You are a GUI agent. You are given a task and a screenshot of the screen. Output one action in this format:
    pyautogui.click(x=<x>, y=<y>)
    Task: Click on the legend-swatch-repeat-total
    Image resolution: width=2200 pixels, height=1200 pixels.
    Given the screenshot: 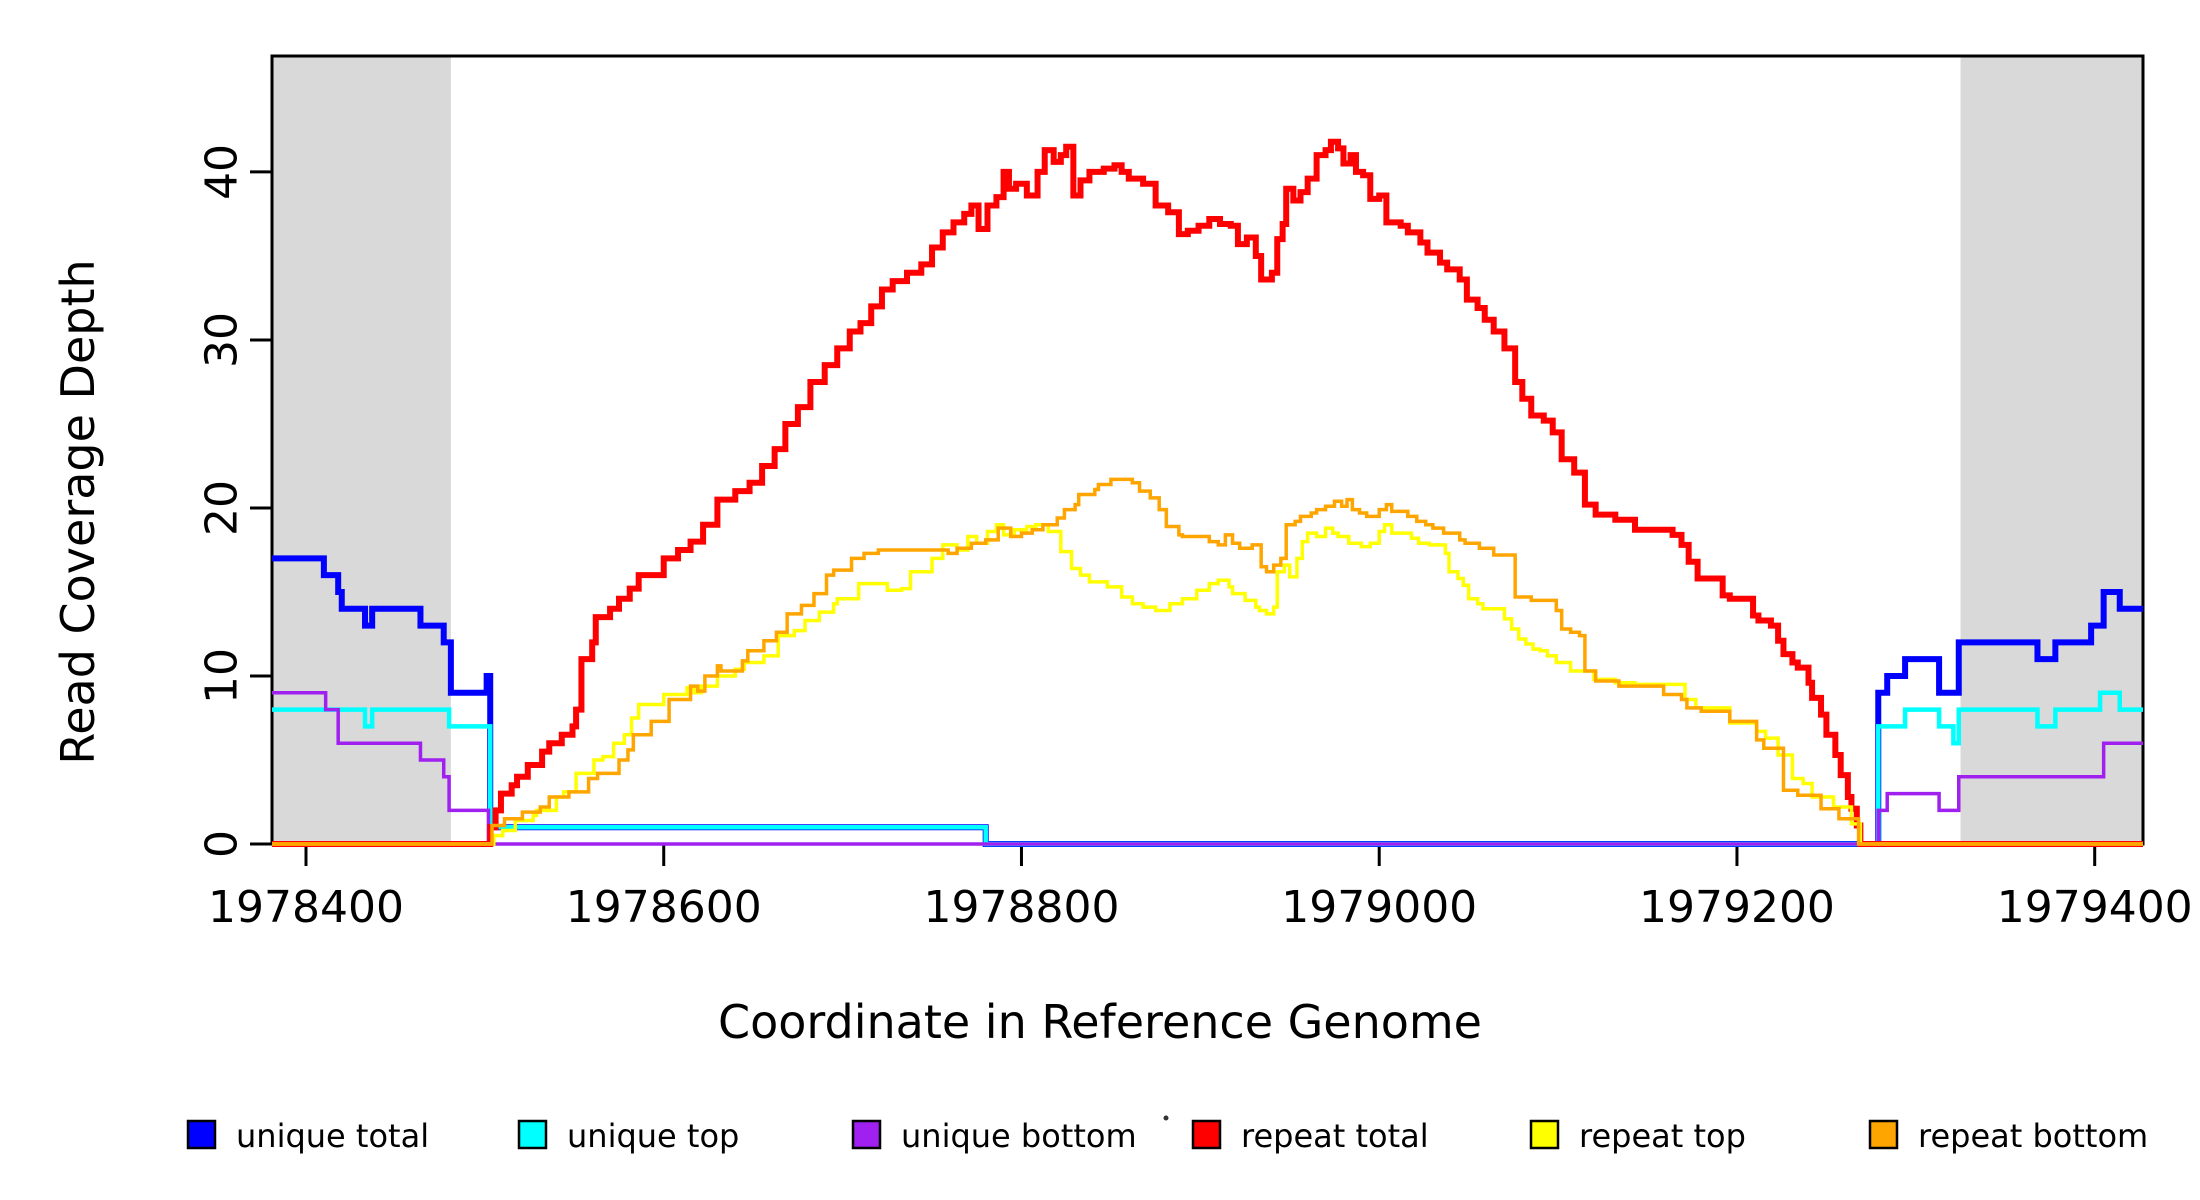 What is the action you would take?
    pyautogui.click(x=1206, y=1134)
    